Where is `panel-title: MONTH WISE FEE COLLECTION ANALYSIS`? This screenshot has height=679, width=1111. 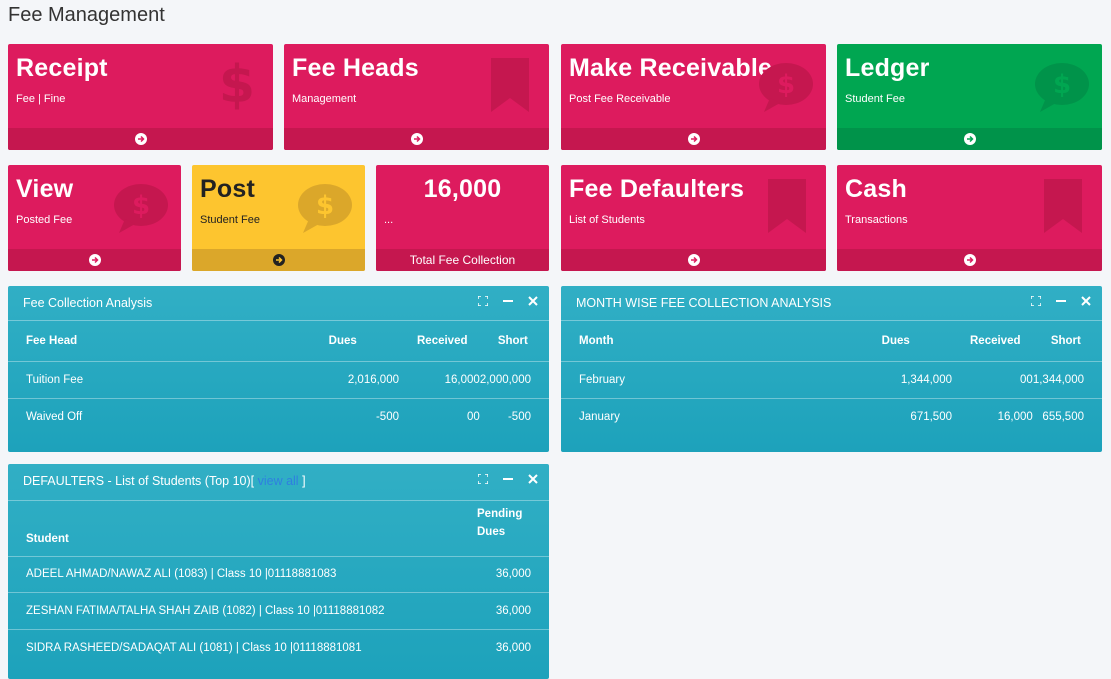
panel-title: MONTH WISE FEE COLLECTION ANALYSIS is located at coordinates (704, 303).